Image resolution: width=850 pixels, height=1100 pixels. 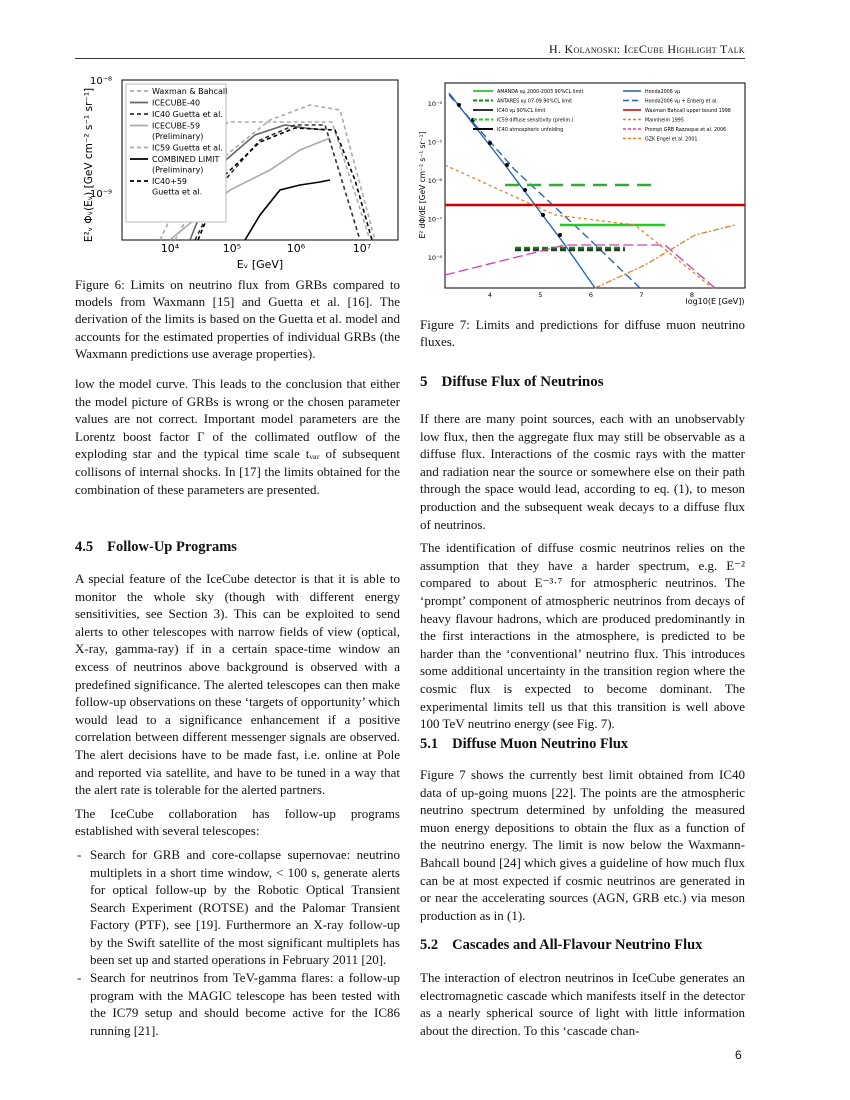 What do you see at coordinates (176, 126) in the screenshot?
I see `legend-label: ICECUBE-59` at bounding box center [176, 126].